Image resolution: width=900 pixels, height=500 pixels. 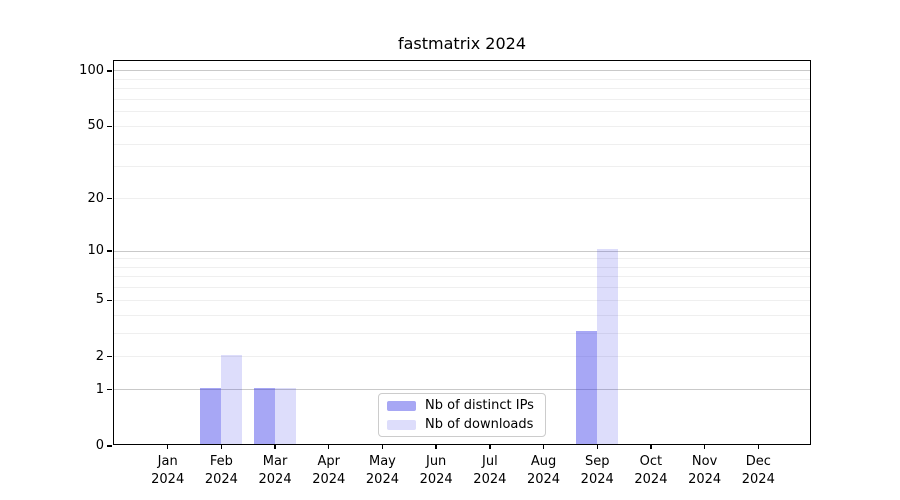 What do you see at coordinates (543, 470) in the screenshot?
I see `x-tick-label: Aug 2024` at bounding box center [543, 470].